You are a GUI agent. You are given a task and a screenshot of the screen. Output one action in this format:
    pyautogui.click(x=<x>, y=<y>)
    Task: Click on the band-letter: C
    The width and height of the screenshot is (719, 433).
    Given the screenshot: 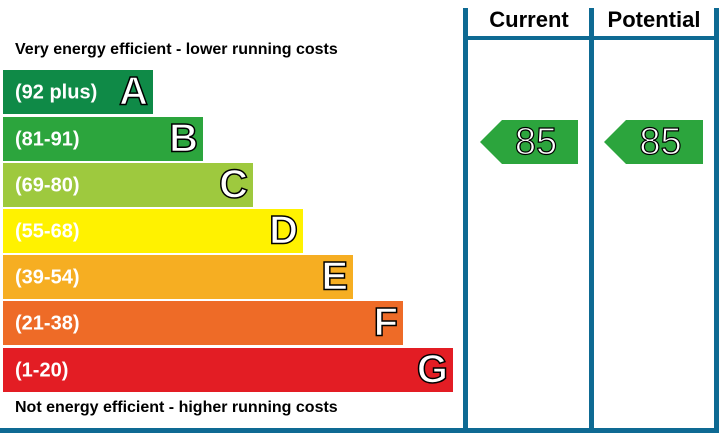 What is the action you would take?
    pyautogui.click(x=233, y=185)
    